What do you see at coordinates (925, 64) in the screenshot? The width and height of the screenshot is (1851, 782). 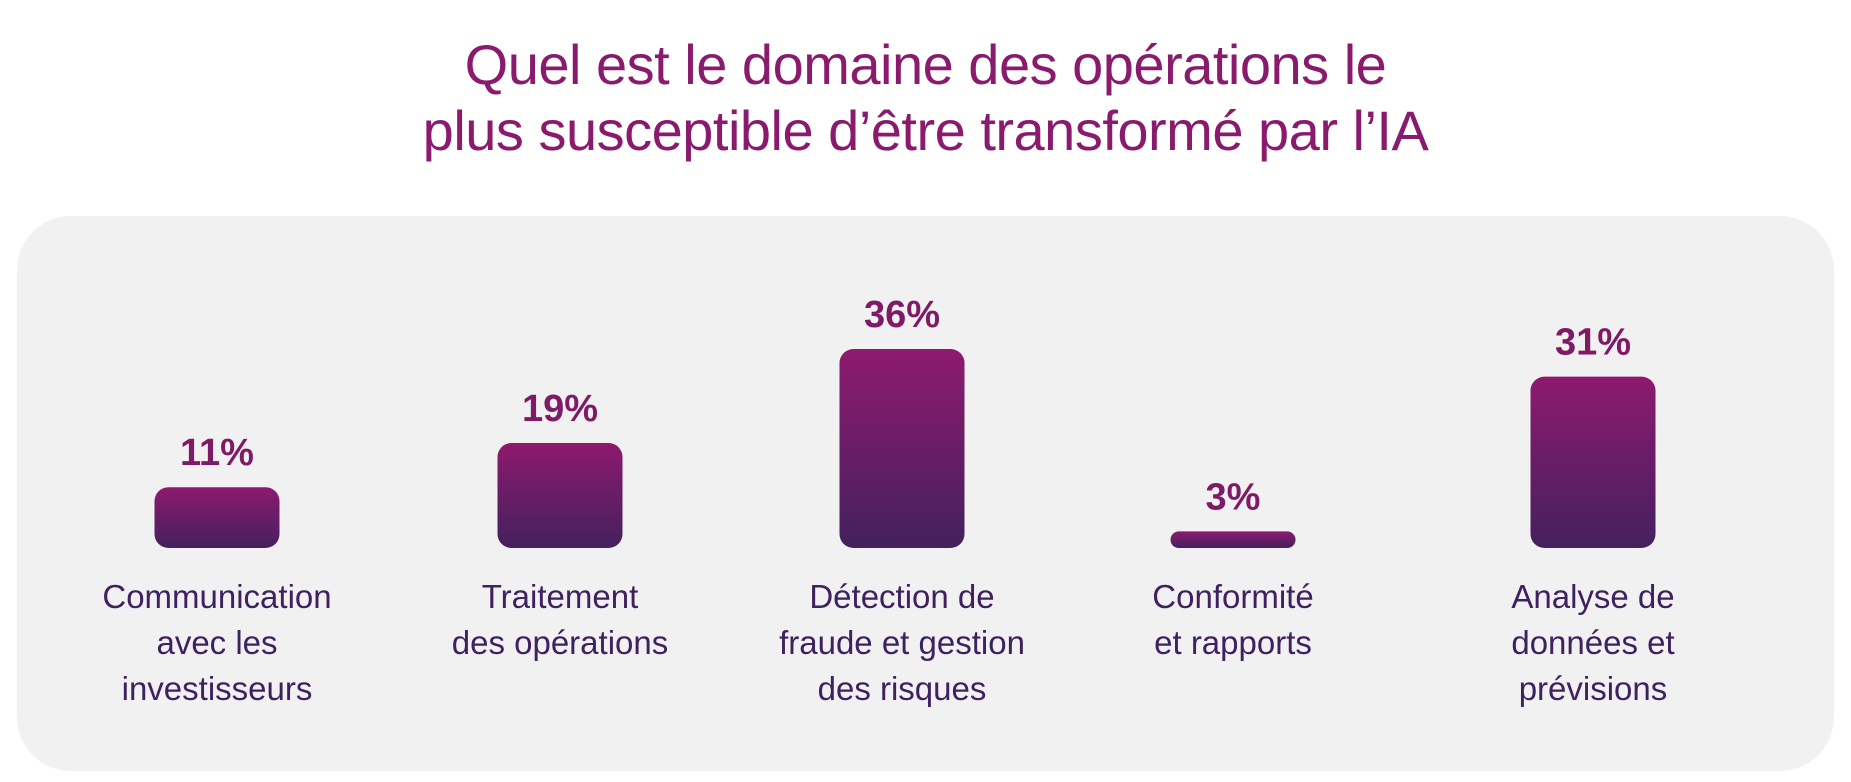 I see `chart-title-line-1: Quel est le domaine des opérations le` at bounding box center [925, 64].